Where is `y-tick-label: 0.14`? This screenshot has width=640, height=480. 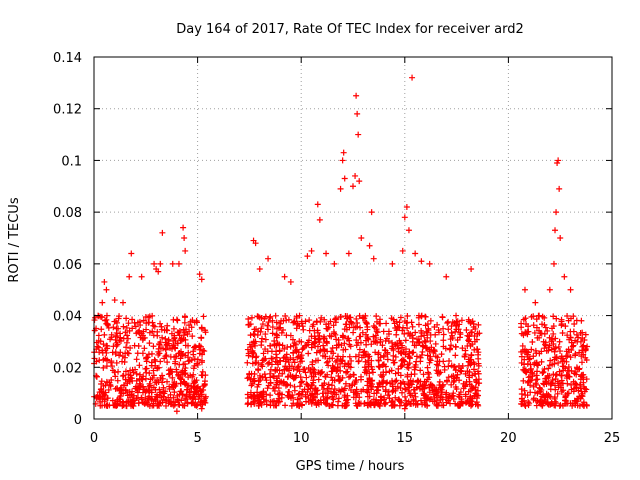
y-tick-label: 0.14 is located at coordinates (67, 58).